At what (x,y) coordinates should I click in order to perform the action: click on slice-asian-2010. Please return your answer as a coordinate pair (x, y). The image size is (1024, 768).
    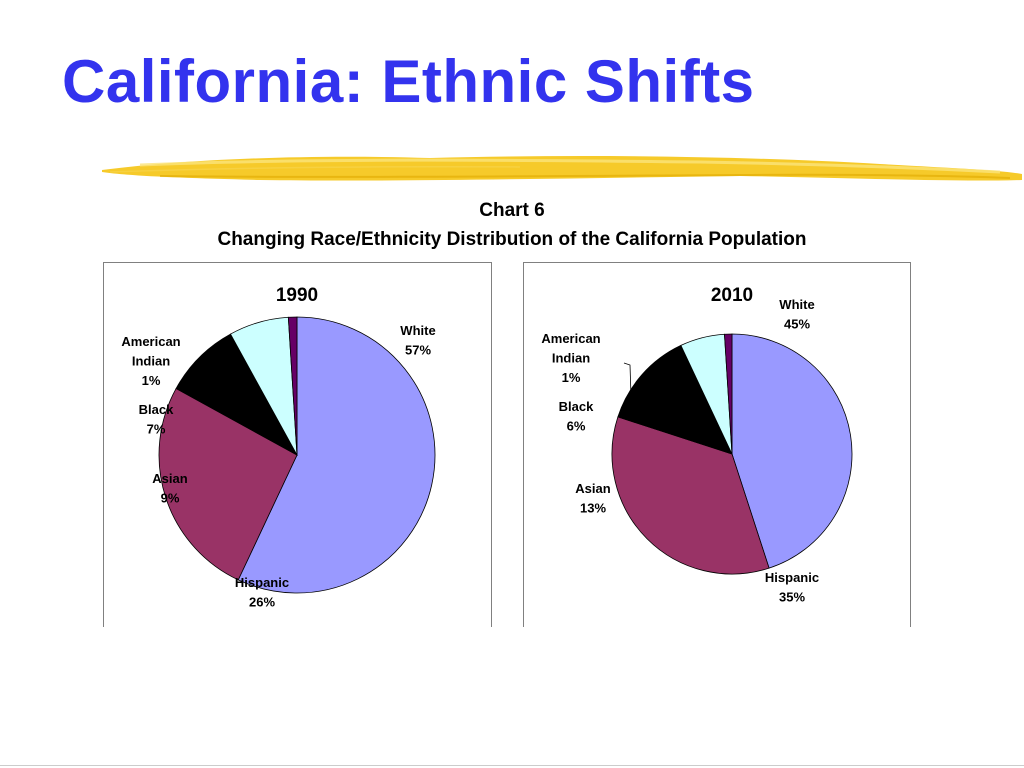
    Looking at the image, I should click on (675, 399).